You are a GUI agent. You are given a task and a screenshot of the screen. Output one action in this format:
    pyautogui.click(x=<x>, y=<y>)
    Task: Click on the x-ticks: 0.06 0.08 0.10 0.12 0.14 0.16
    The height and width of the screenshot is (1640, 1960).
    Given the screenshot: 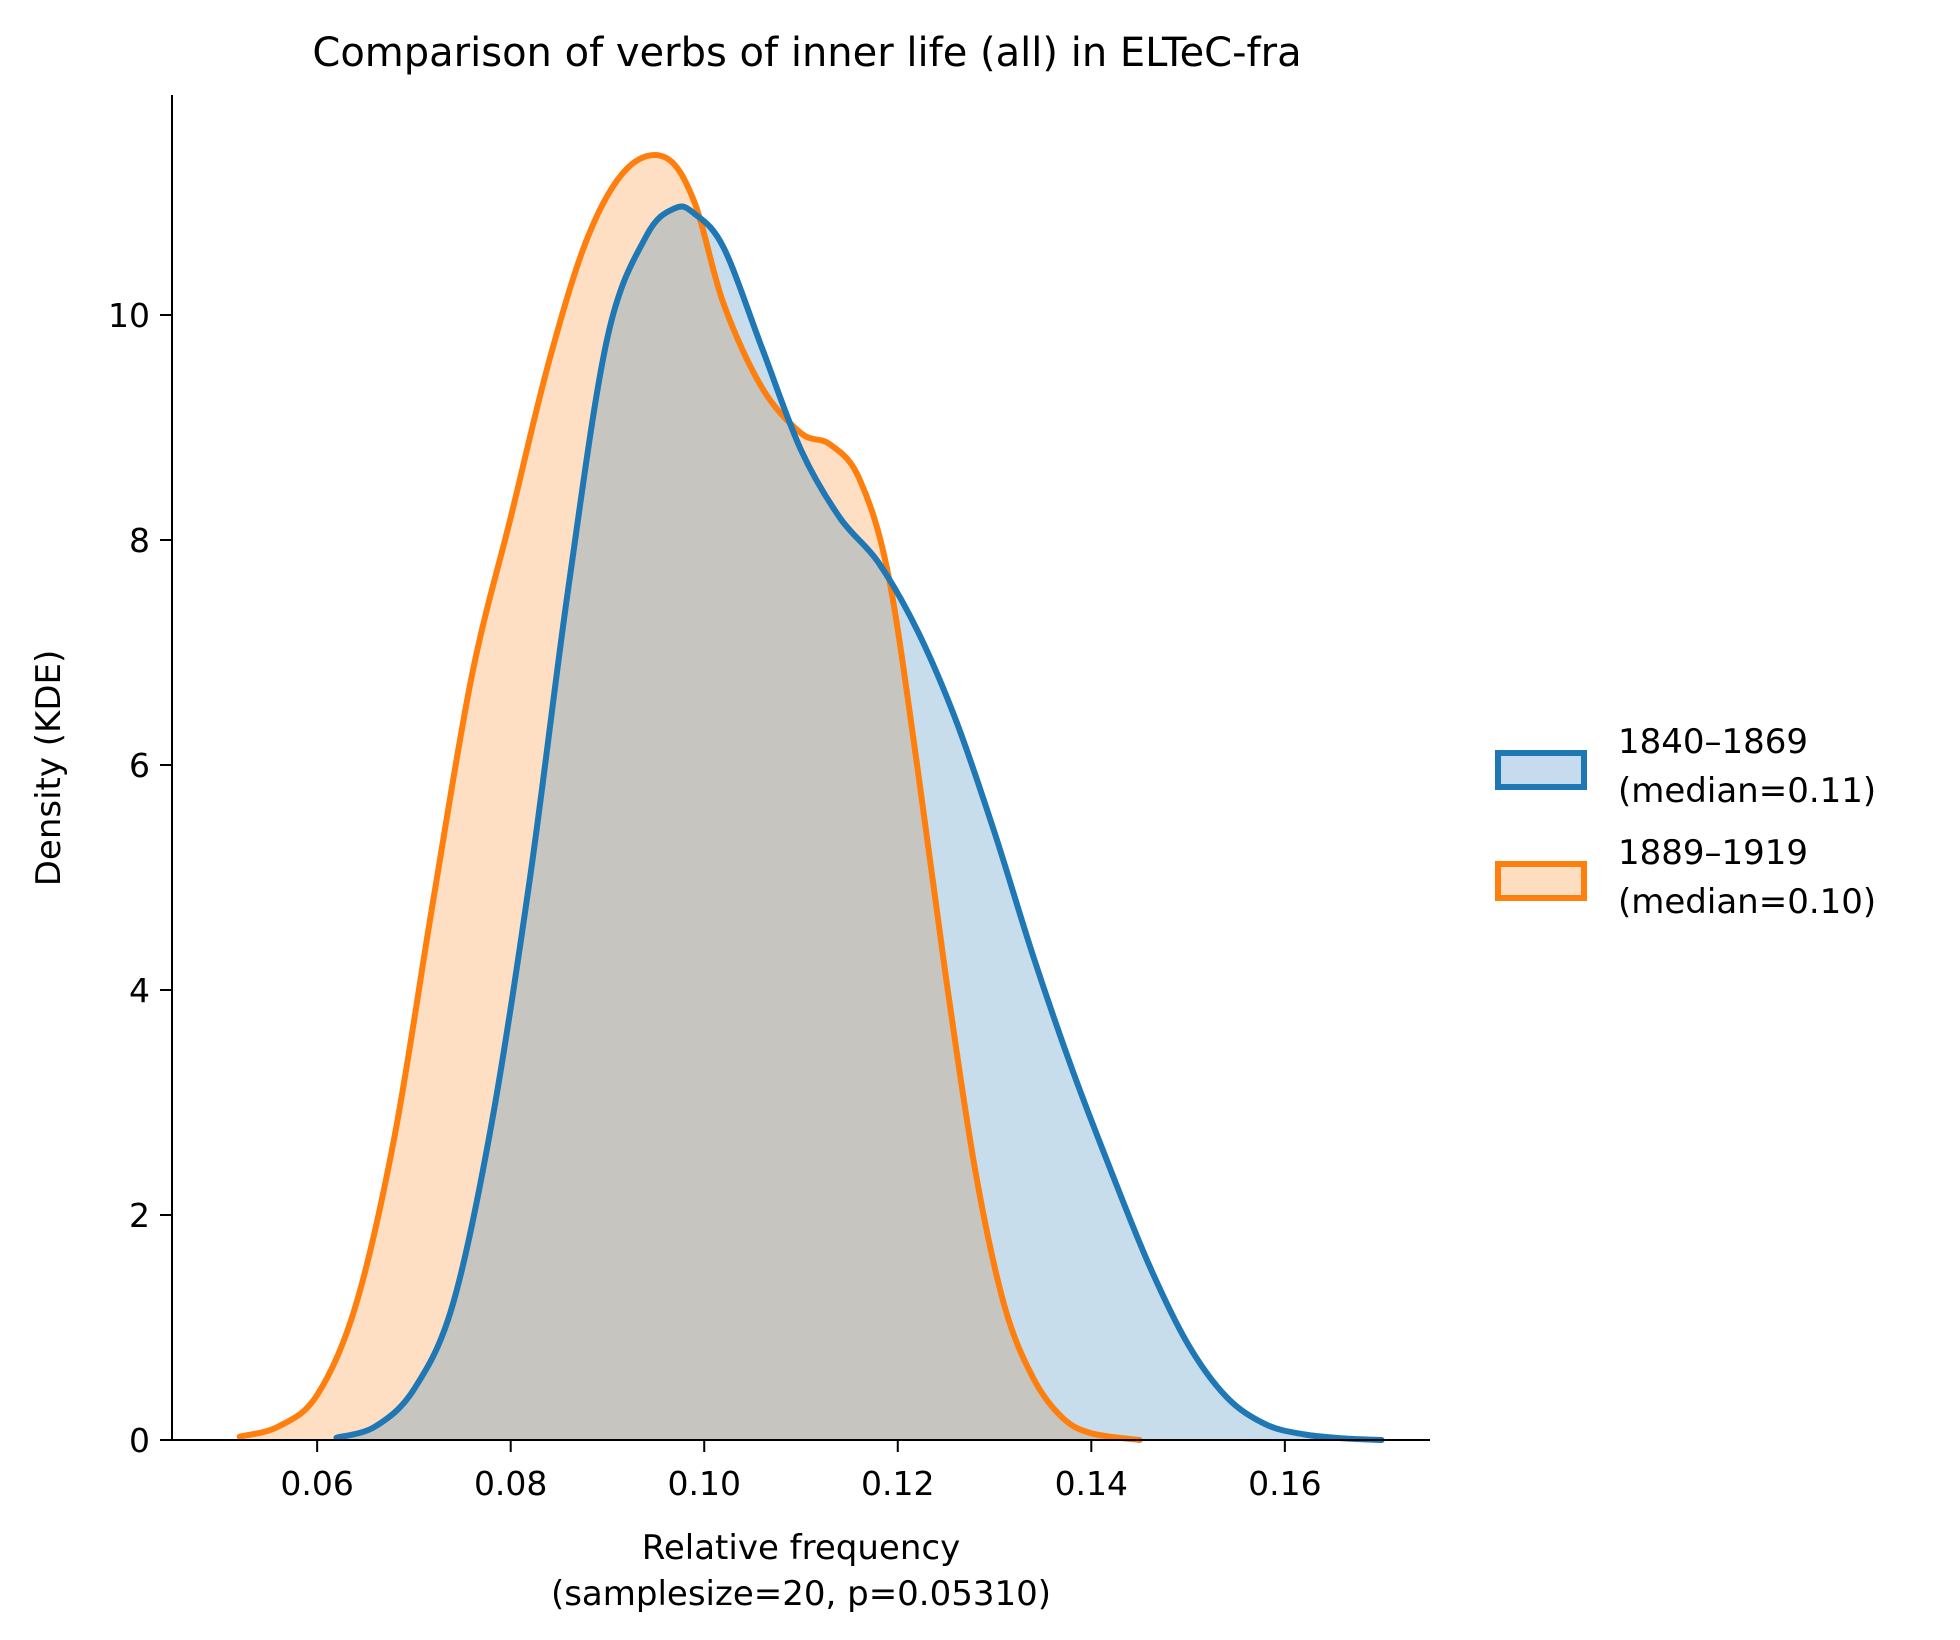 What is the action you would take?
    pyautogui.click(x=801, y=1471)
    